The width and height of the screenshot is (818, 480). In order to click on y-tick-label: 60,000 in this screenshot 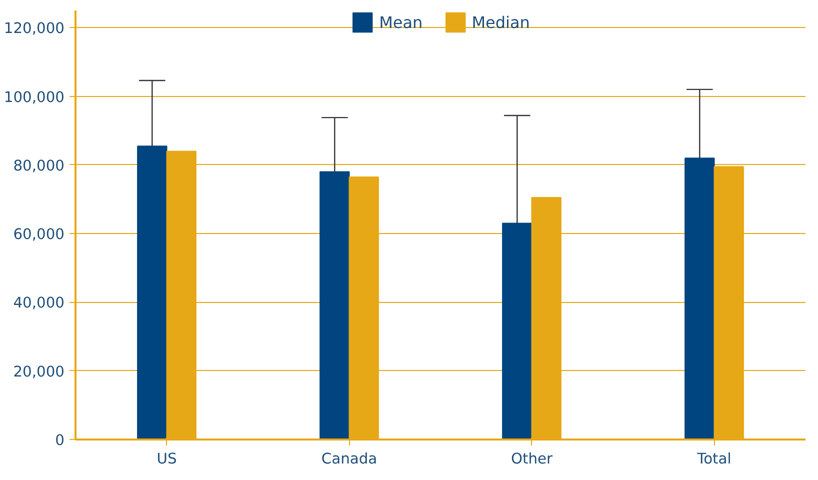, I will do `click(39, 235)`.